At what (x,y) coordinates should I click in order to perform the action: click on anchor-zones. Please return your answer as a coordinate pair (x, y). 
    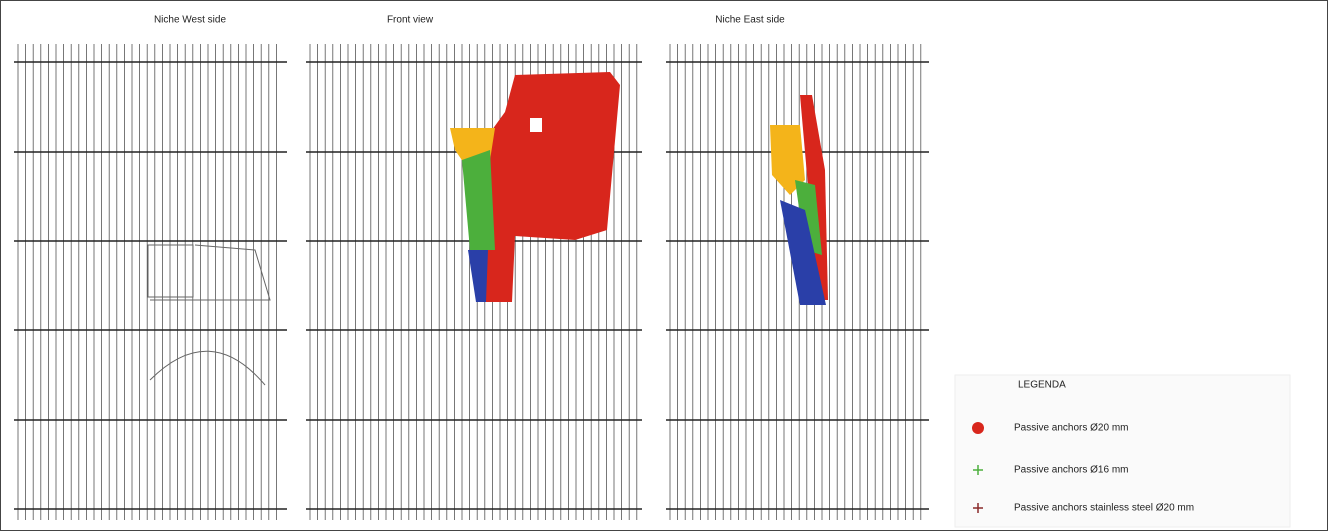
    Looking at the image, I should click on (639, 188).